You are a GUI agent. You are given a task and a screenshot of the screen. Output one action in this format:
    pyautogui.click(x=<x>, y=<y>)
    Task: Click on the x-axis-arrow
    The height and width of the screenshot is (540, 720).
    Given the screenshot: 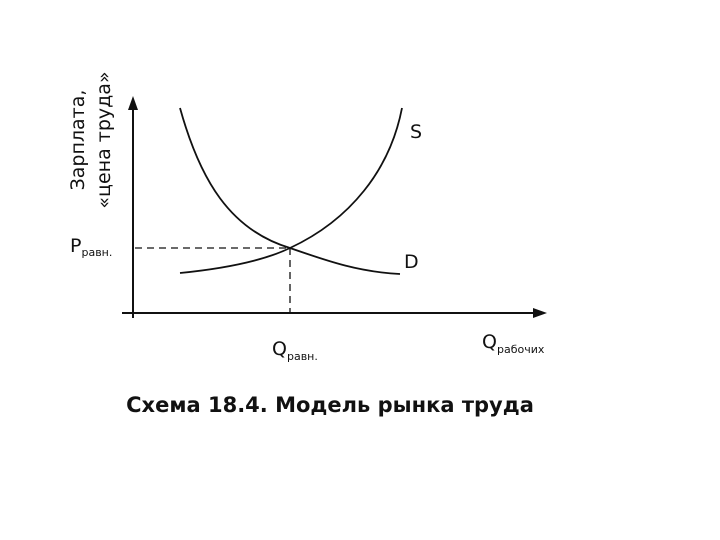 What is the action you would take?
    pyautogui.click(x=540, y=313)
    